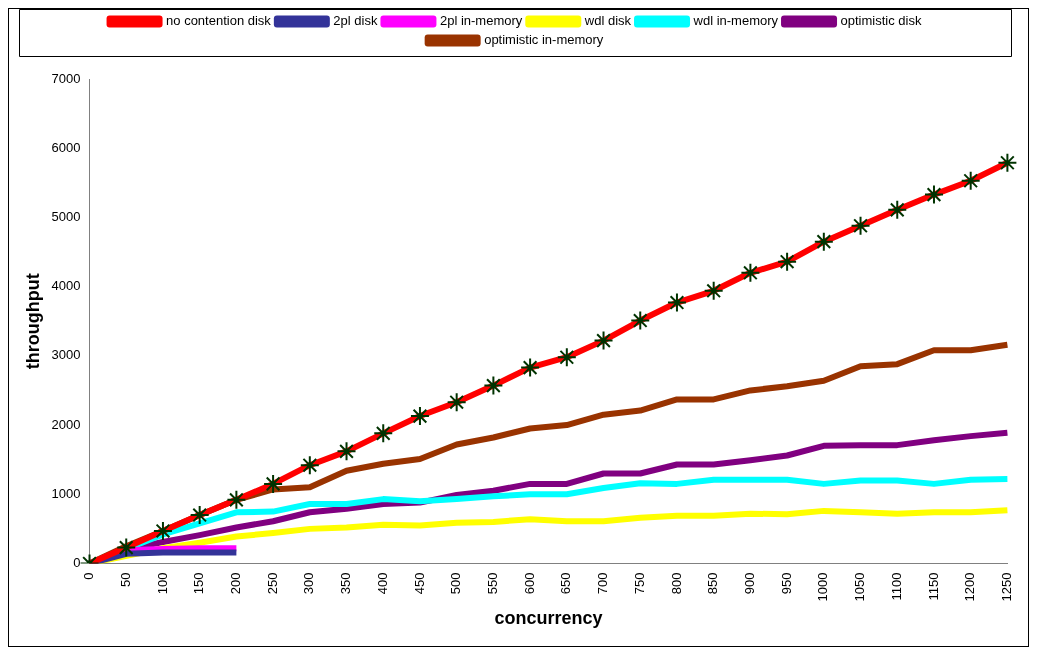 The height and width of the screenshot is (655, 1037). What do you see at coordinates (933, 586) in the screenshot?
I see `x-tick-label: 1150` at bounding box center [933, 586].